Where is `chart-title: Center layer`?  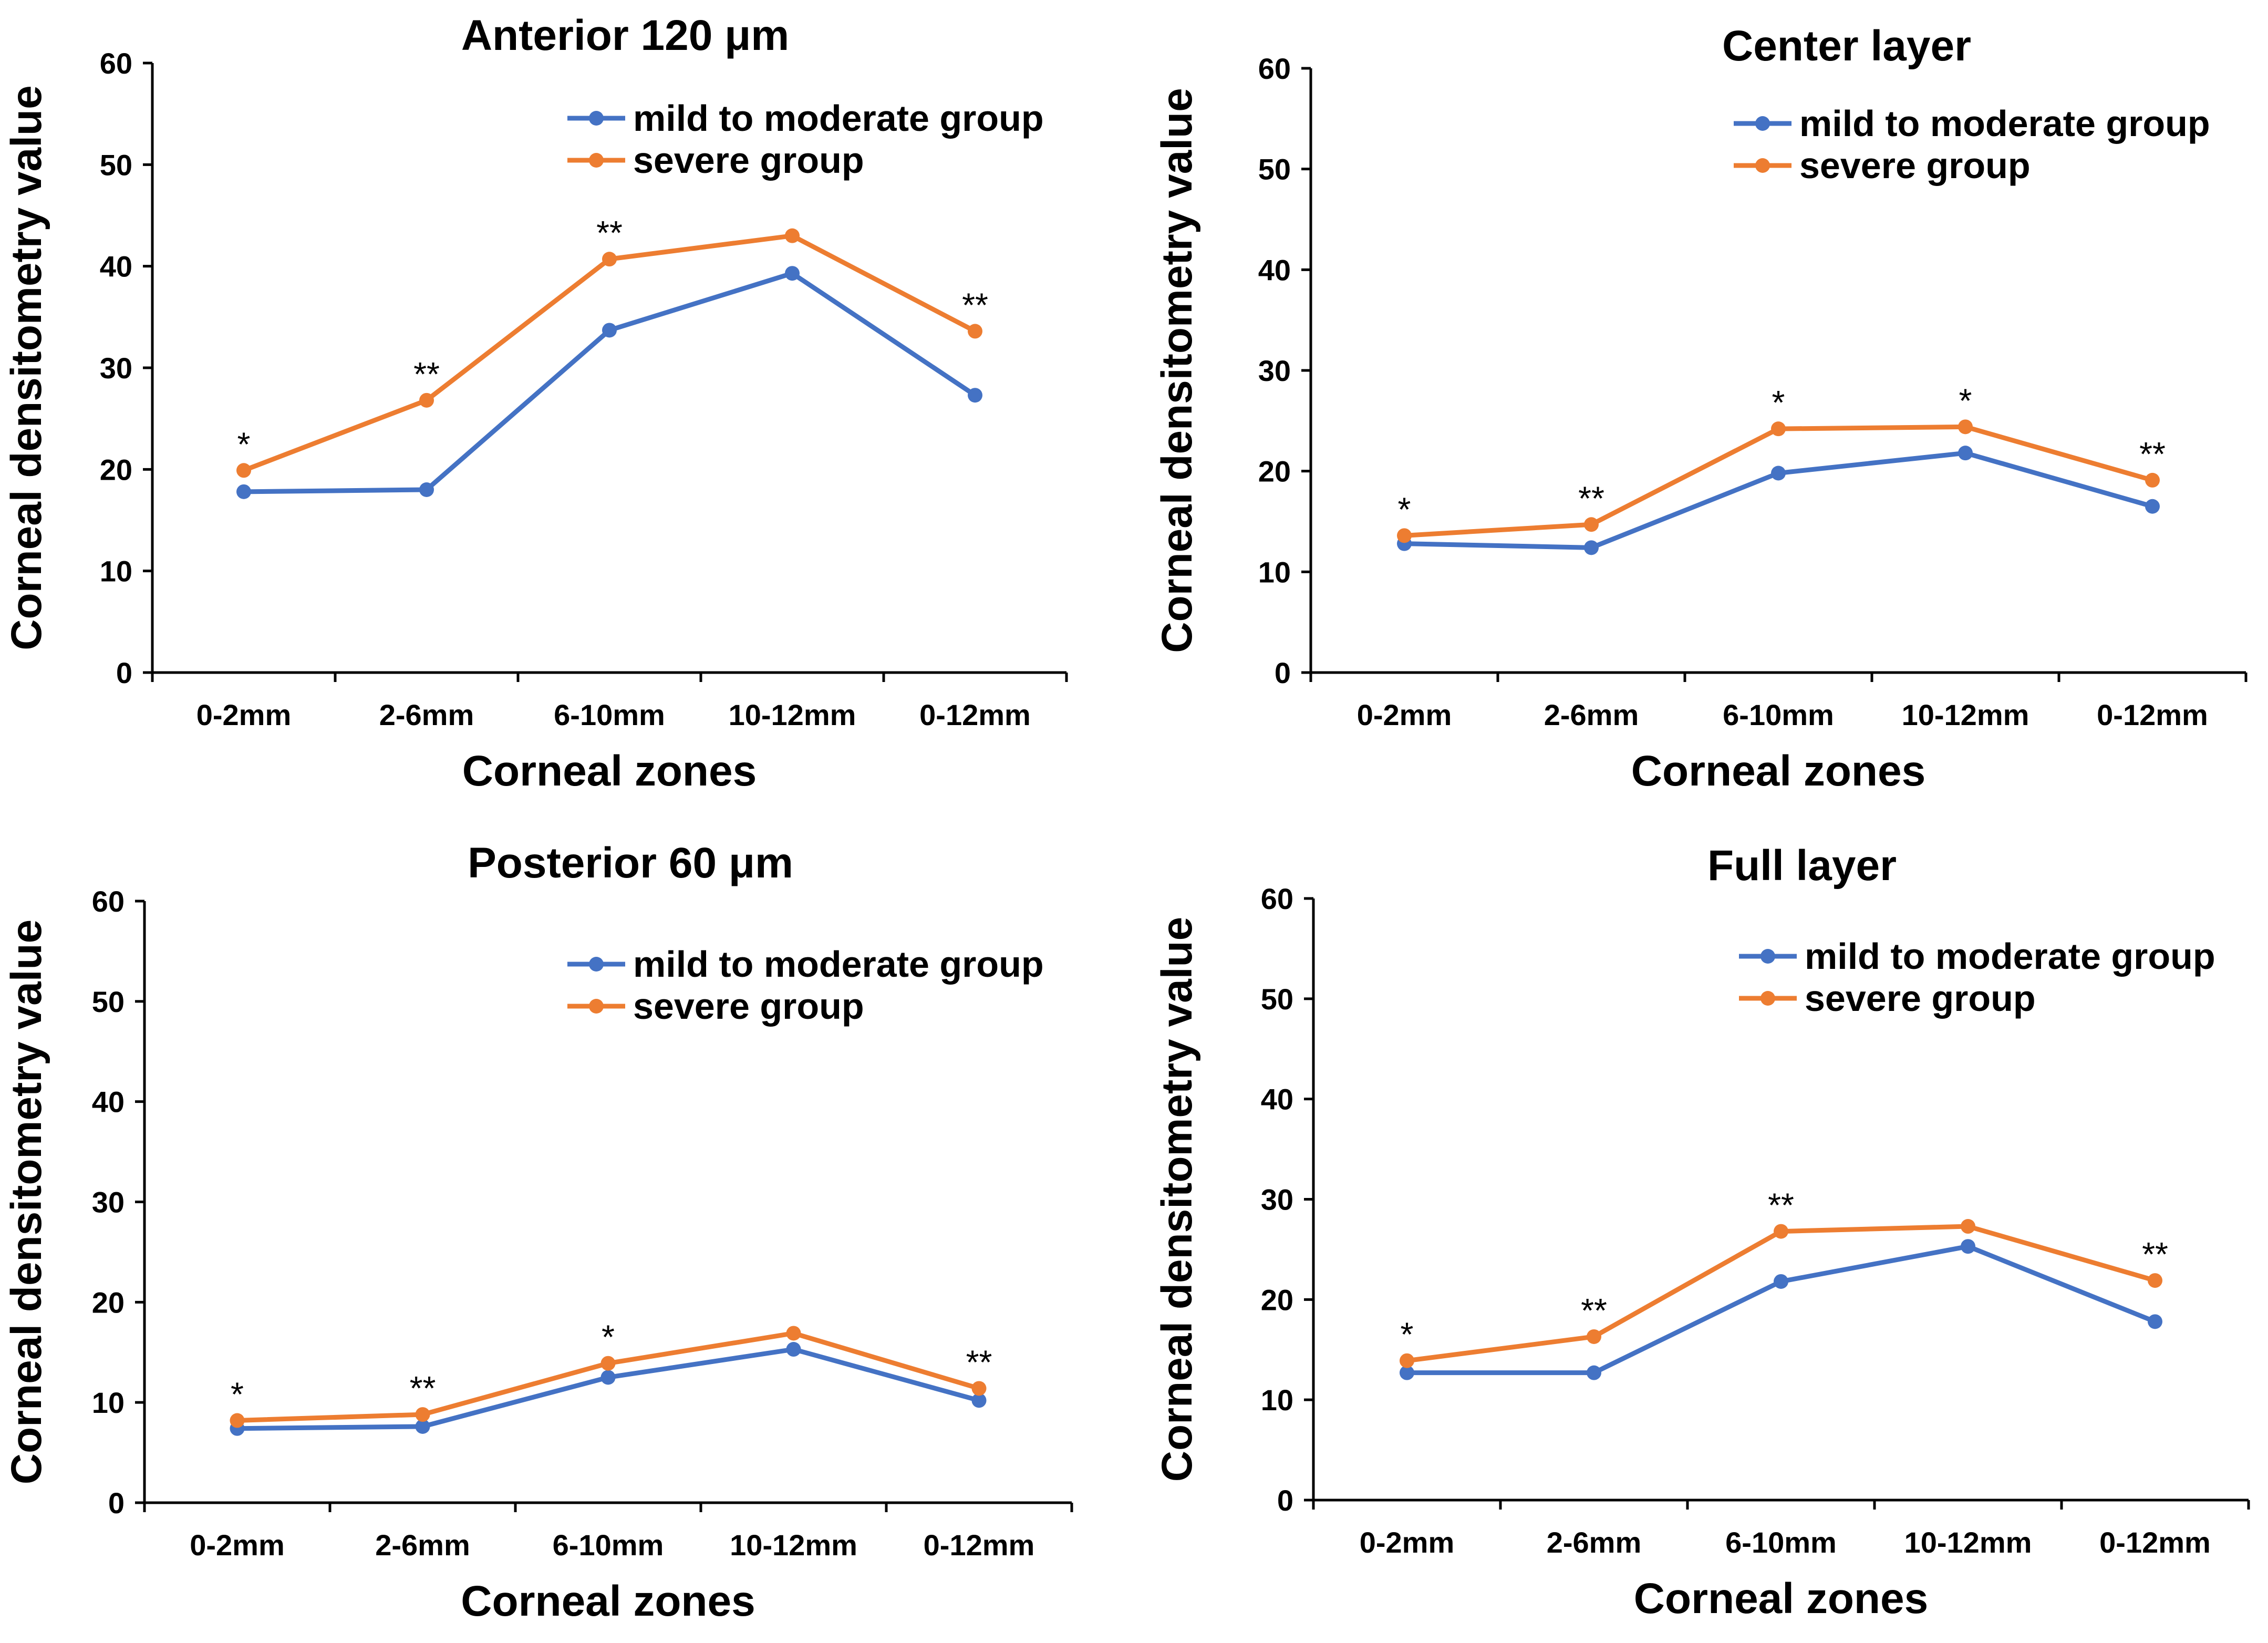 chart-title: Center layer is located at coordinates (1846, 46).